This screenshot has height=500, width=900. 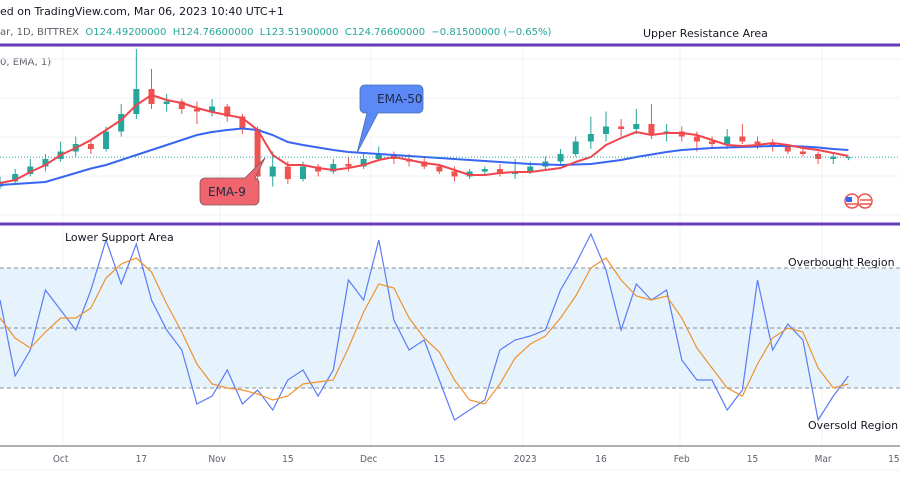 What do you see at coordinates (476, 459) in the screenshot?
I see `time-axis: Oct 17 Nov 15 Dec 15 2023 16 Feb 15 Mar 15` at bounding box center [476, 459].